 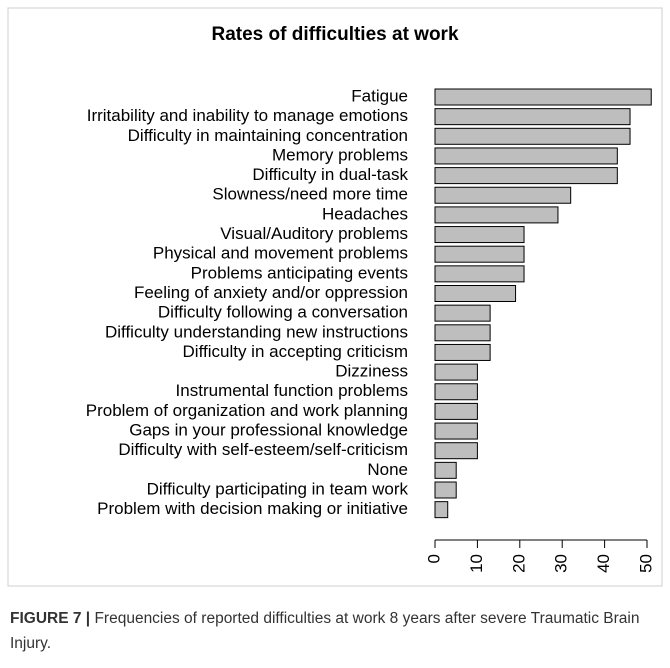 What do you see at coordinates (314, 233) in the screenshot?
I see `y-tick-label: Visual/Auditory problems` at bounding box center [314, 233].